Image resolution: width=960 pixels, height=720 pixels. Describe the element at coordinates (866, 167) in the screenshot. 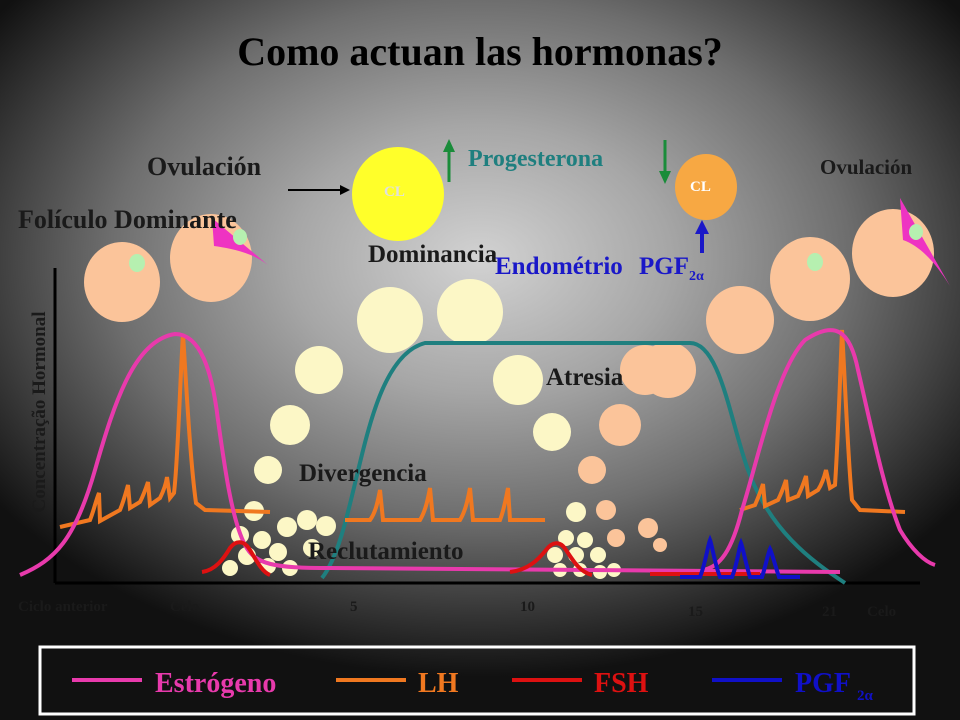

I see `label-ovulacion-right: Ovulación` at that location.